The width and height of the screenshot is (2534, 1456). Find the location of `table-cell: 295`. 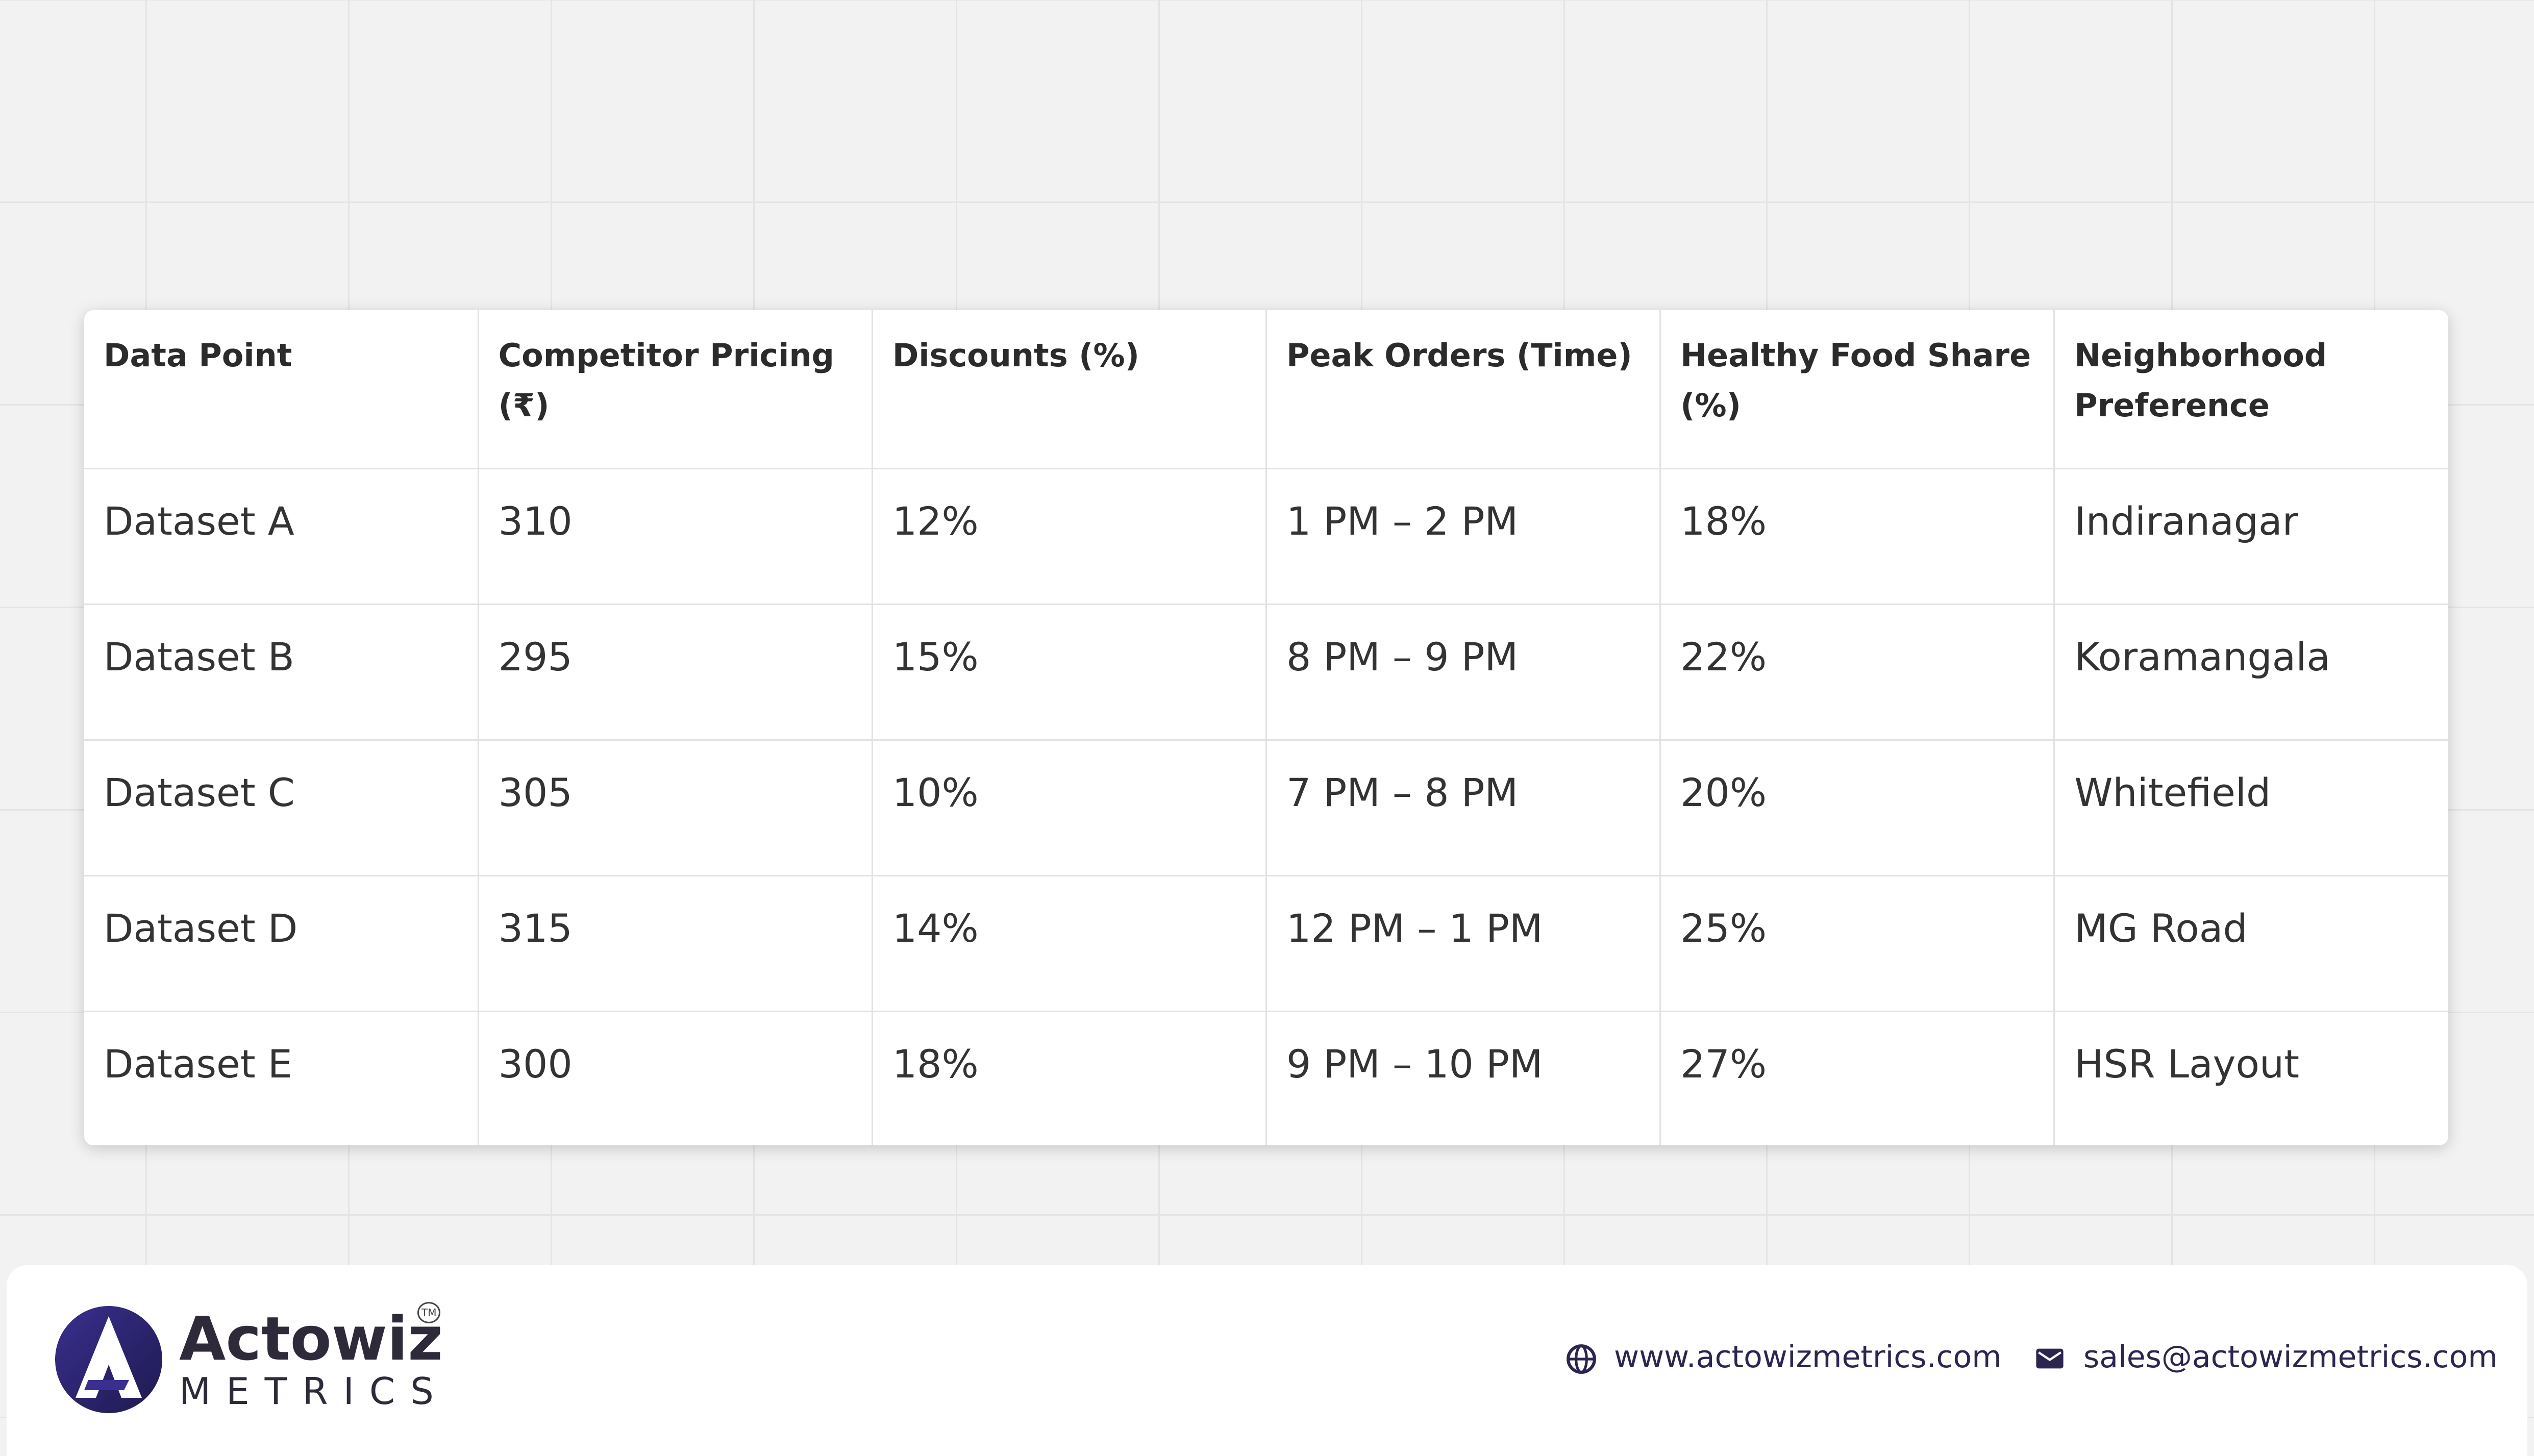

table-cell: 295 is located at coordinates (675, 672).